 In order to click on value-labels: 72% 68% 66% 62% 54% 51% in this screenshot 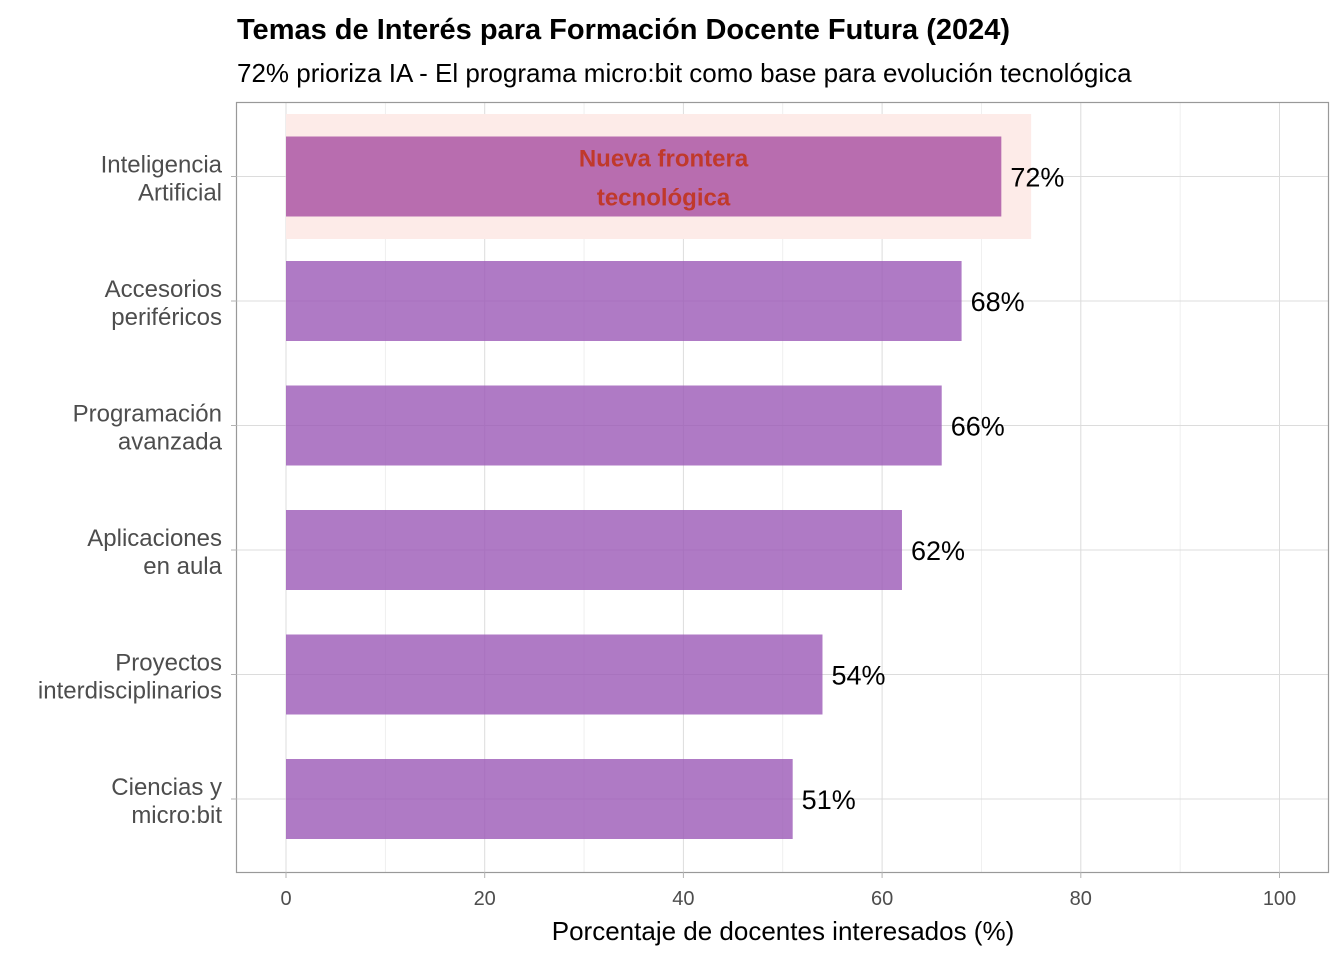, I will do `click(933, 489)`.